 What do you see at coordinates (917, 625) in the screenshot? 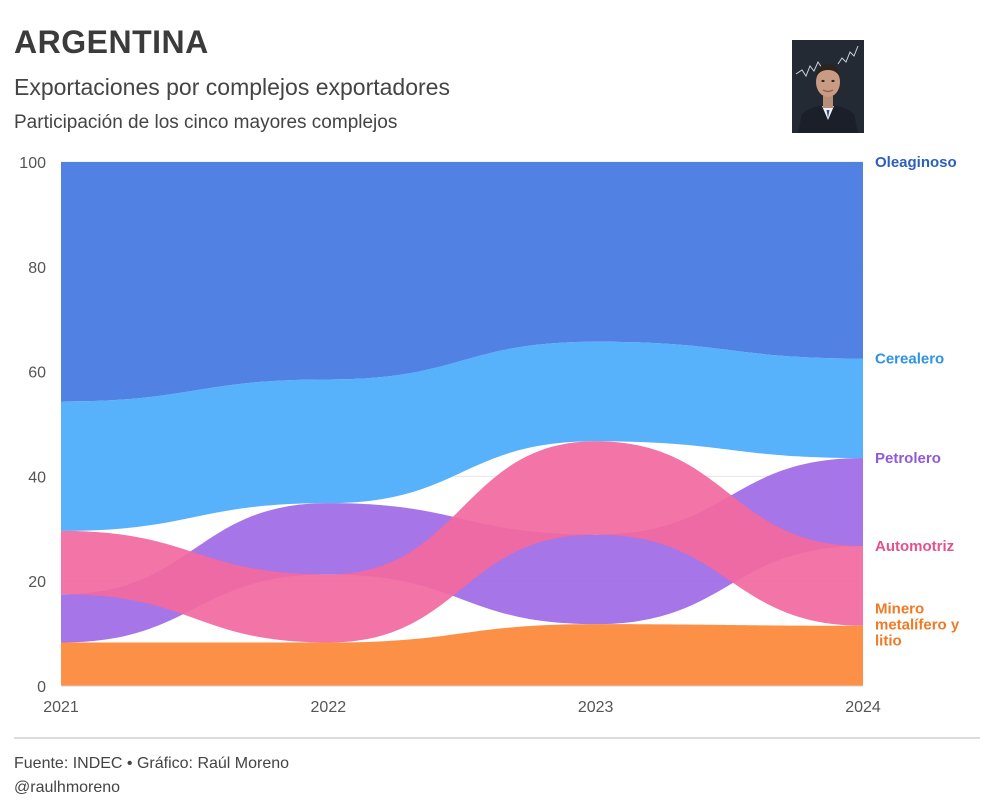
I see `series-label-minero-metalifero-y-litio: Minero metalífero y litio` at bounding box center [917, 625].